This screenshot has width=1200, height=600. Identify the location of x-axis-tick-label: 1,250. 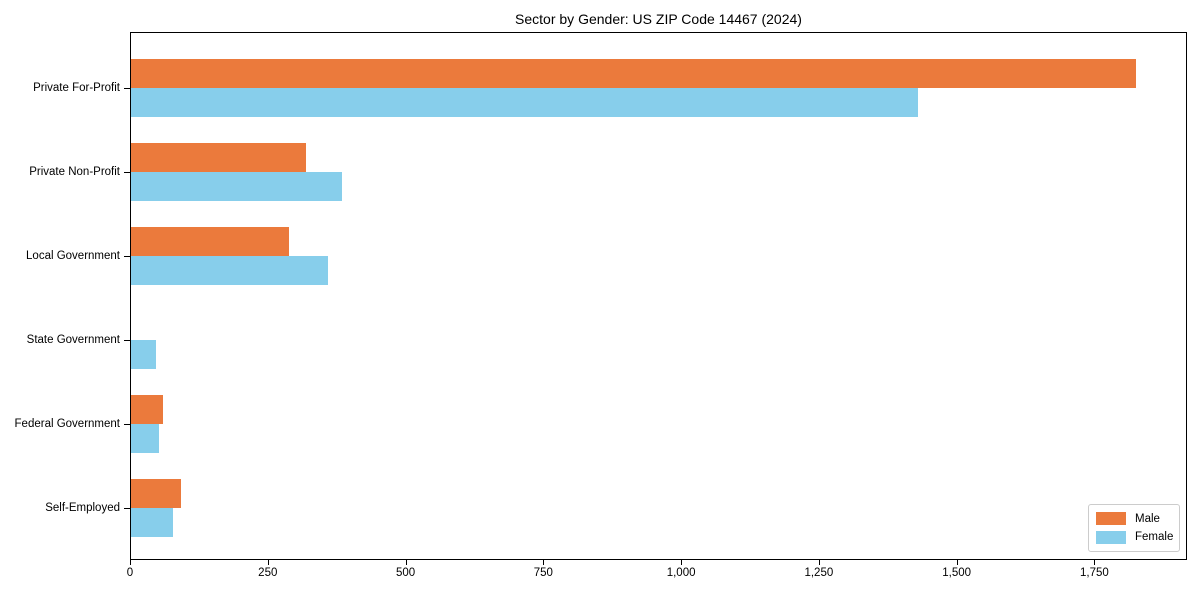
(819, 573).